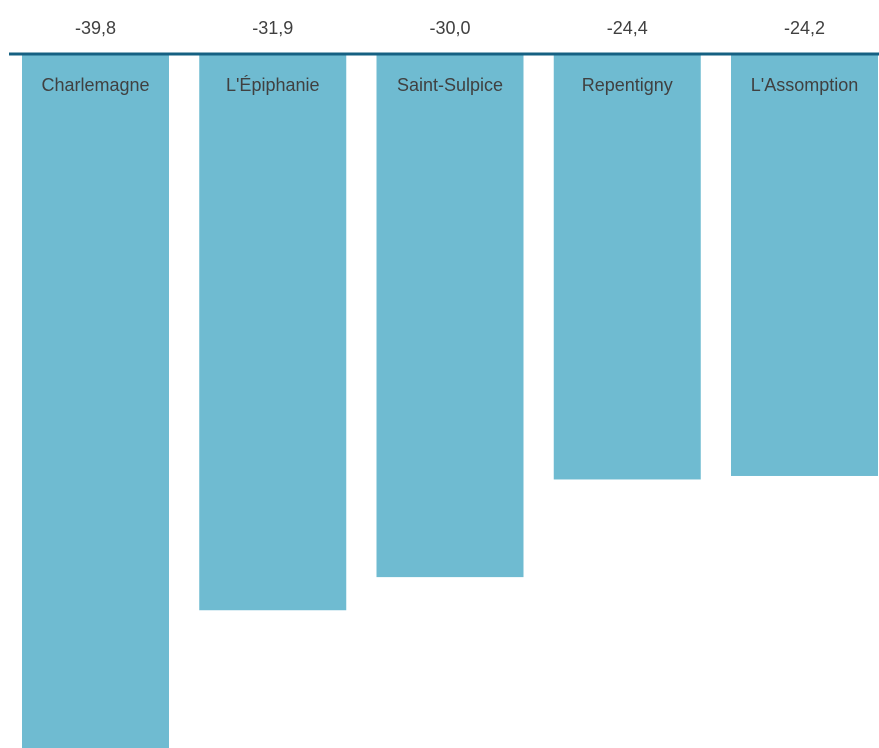  What do you see at coordinates (272, 28) in the screenshot?
I see `value-label-2: -31,9` at bounding box center [272, 28].